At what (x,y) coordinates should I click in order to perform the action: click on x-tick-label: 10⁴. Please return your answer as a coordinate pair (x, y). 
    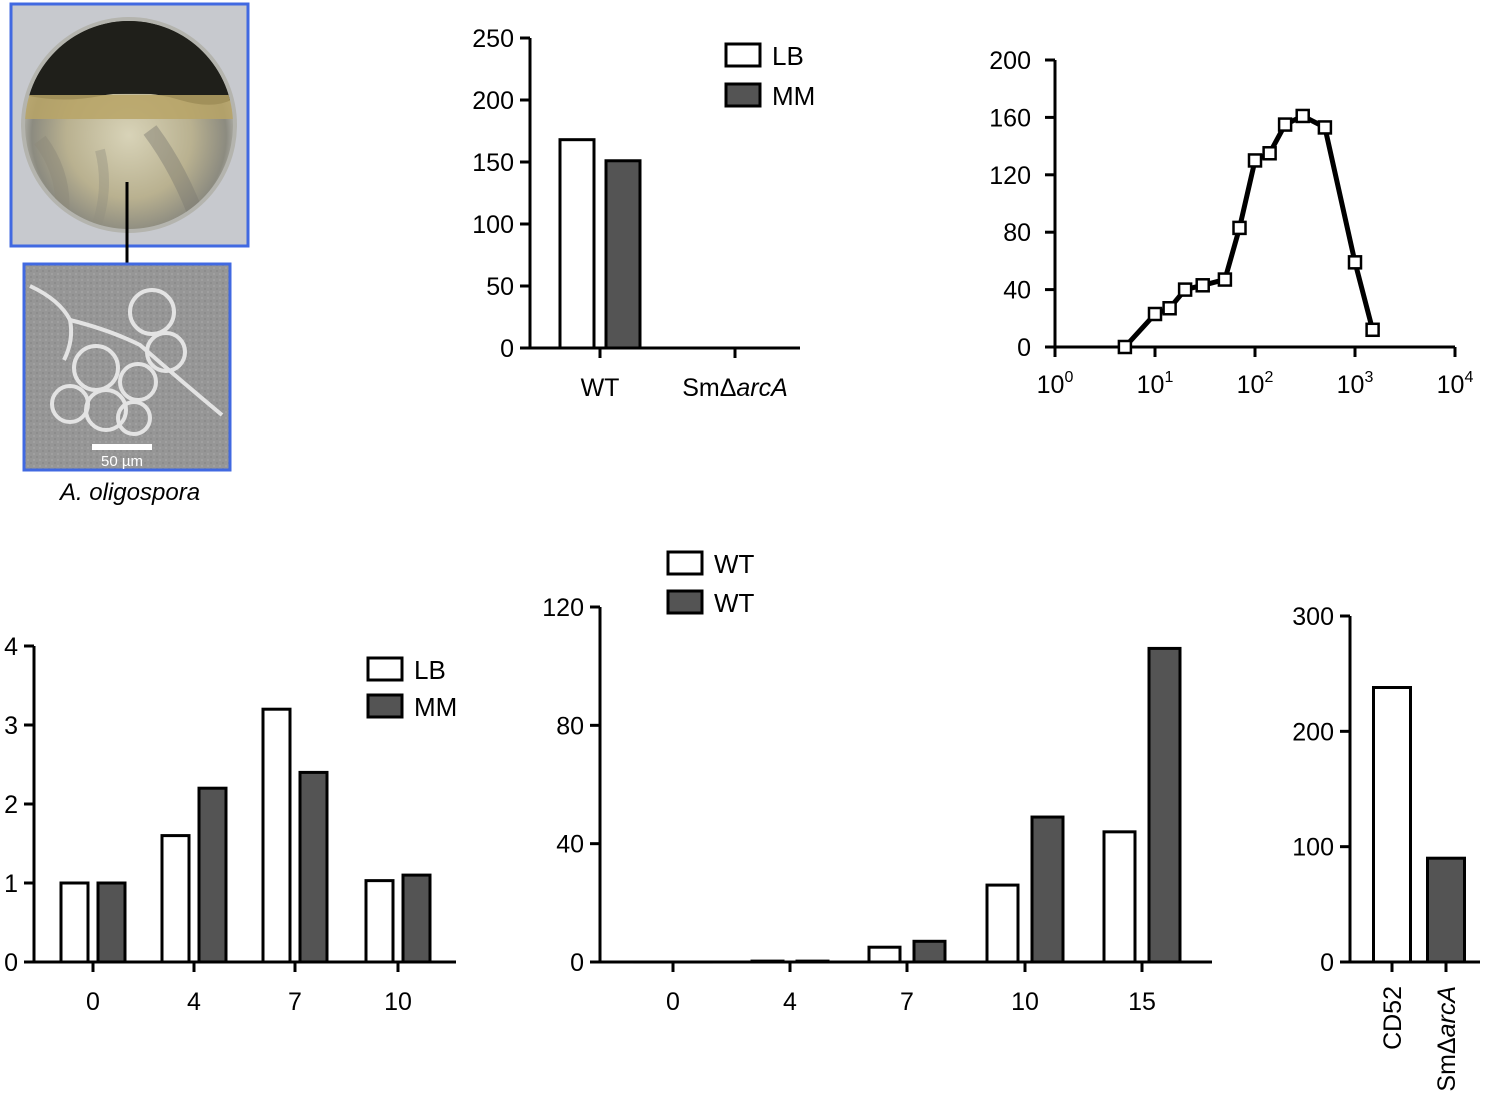
    Looking at the image, I should click on (1455, 384).